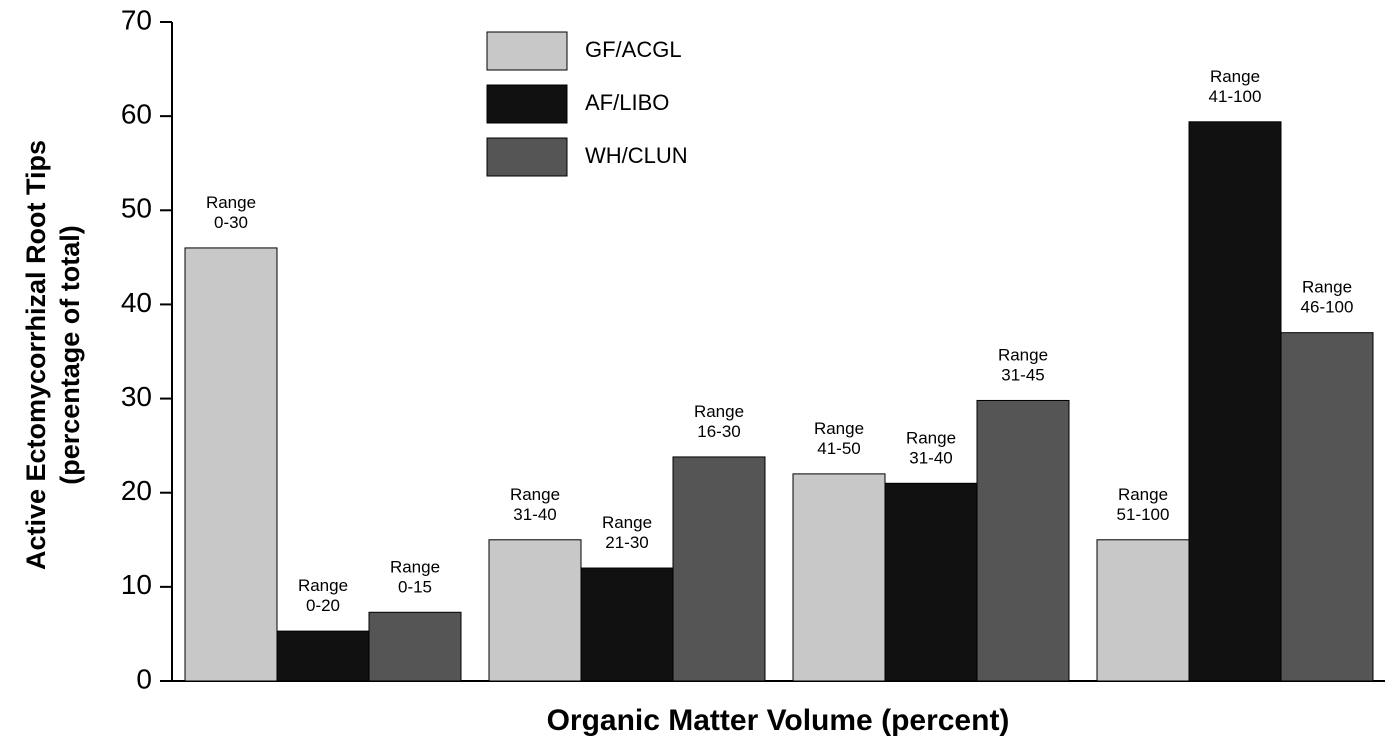  I want to click on y-axis-subtitle: (percentage of total), so click(70, 355).